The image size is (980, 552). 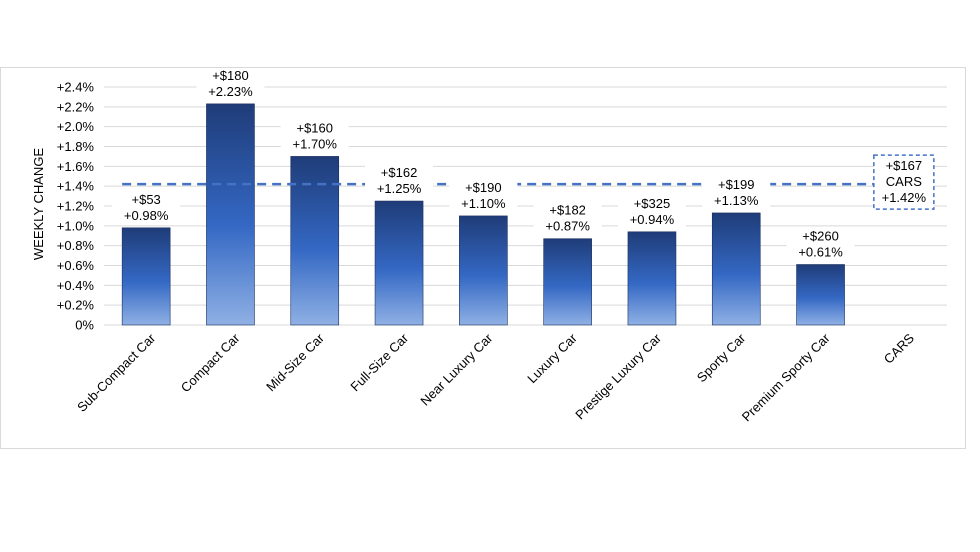 What do you see at coordinates (483, 203) in the screenshot?
I see `data-label-percent: +1.10%` at bounding box center [483, 203].